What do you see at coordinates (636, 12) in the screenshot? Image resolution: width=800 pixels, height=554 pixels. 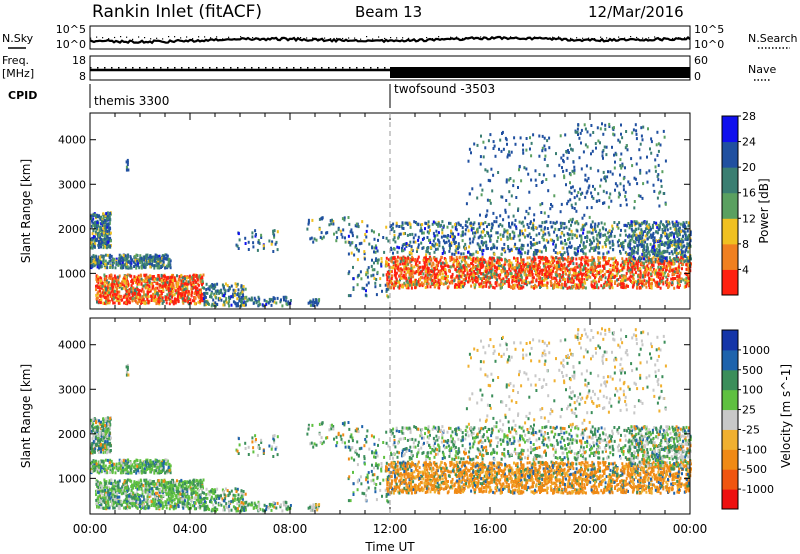 I see `date-title: 12/Mar/2016` at bounding box center [636, 12].